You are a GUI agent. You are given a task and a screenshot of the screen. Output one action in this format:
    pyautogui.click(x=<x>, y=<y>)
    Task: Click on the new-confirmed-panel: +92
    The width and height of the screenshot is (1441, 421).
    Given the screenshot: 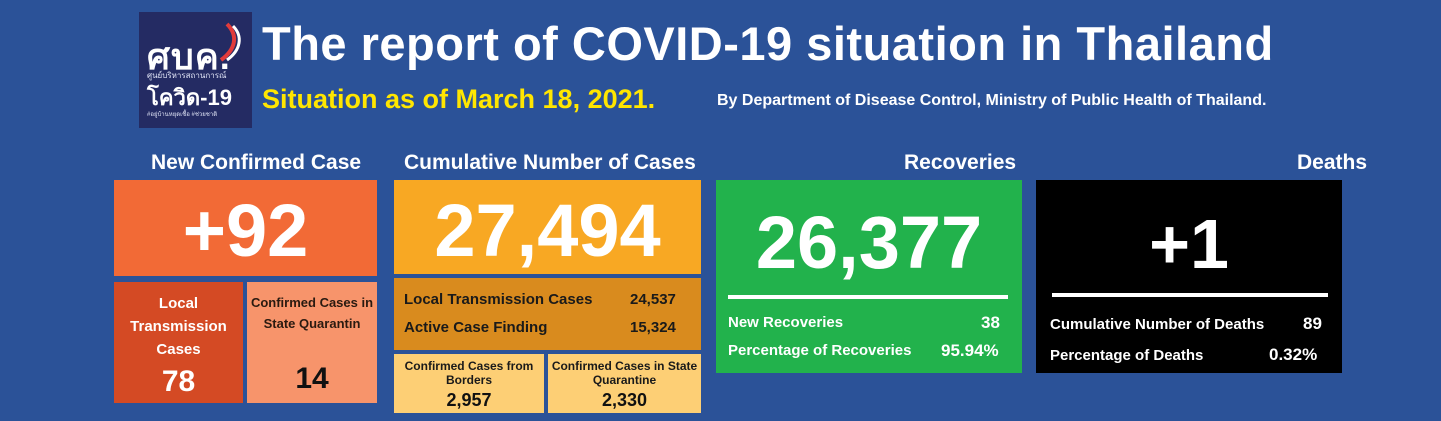 What is the action you would take?
    pyautogui.click(x=245, y=228)
    